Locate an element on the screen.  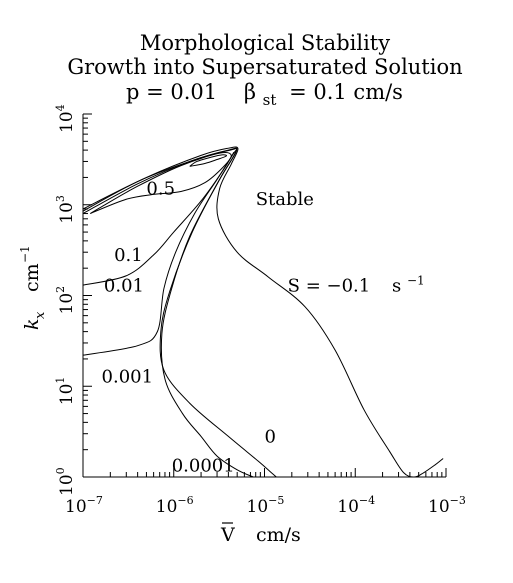
curve-label: 0 is located at coordinates (270, 436).